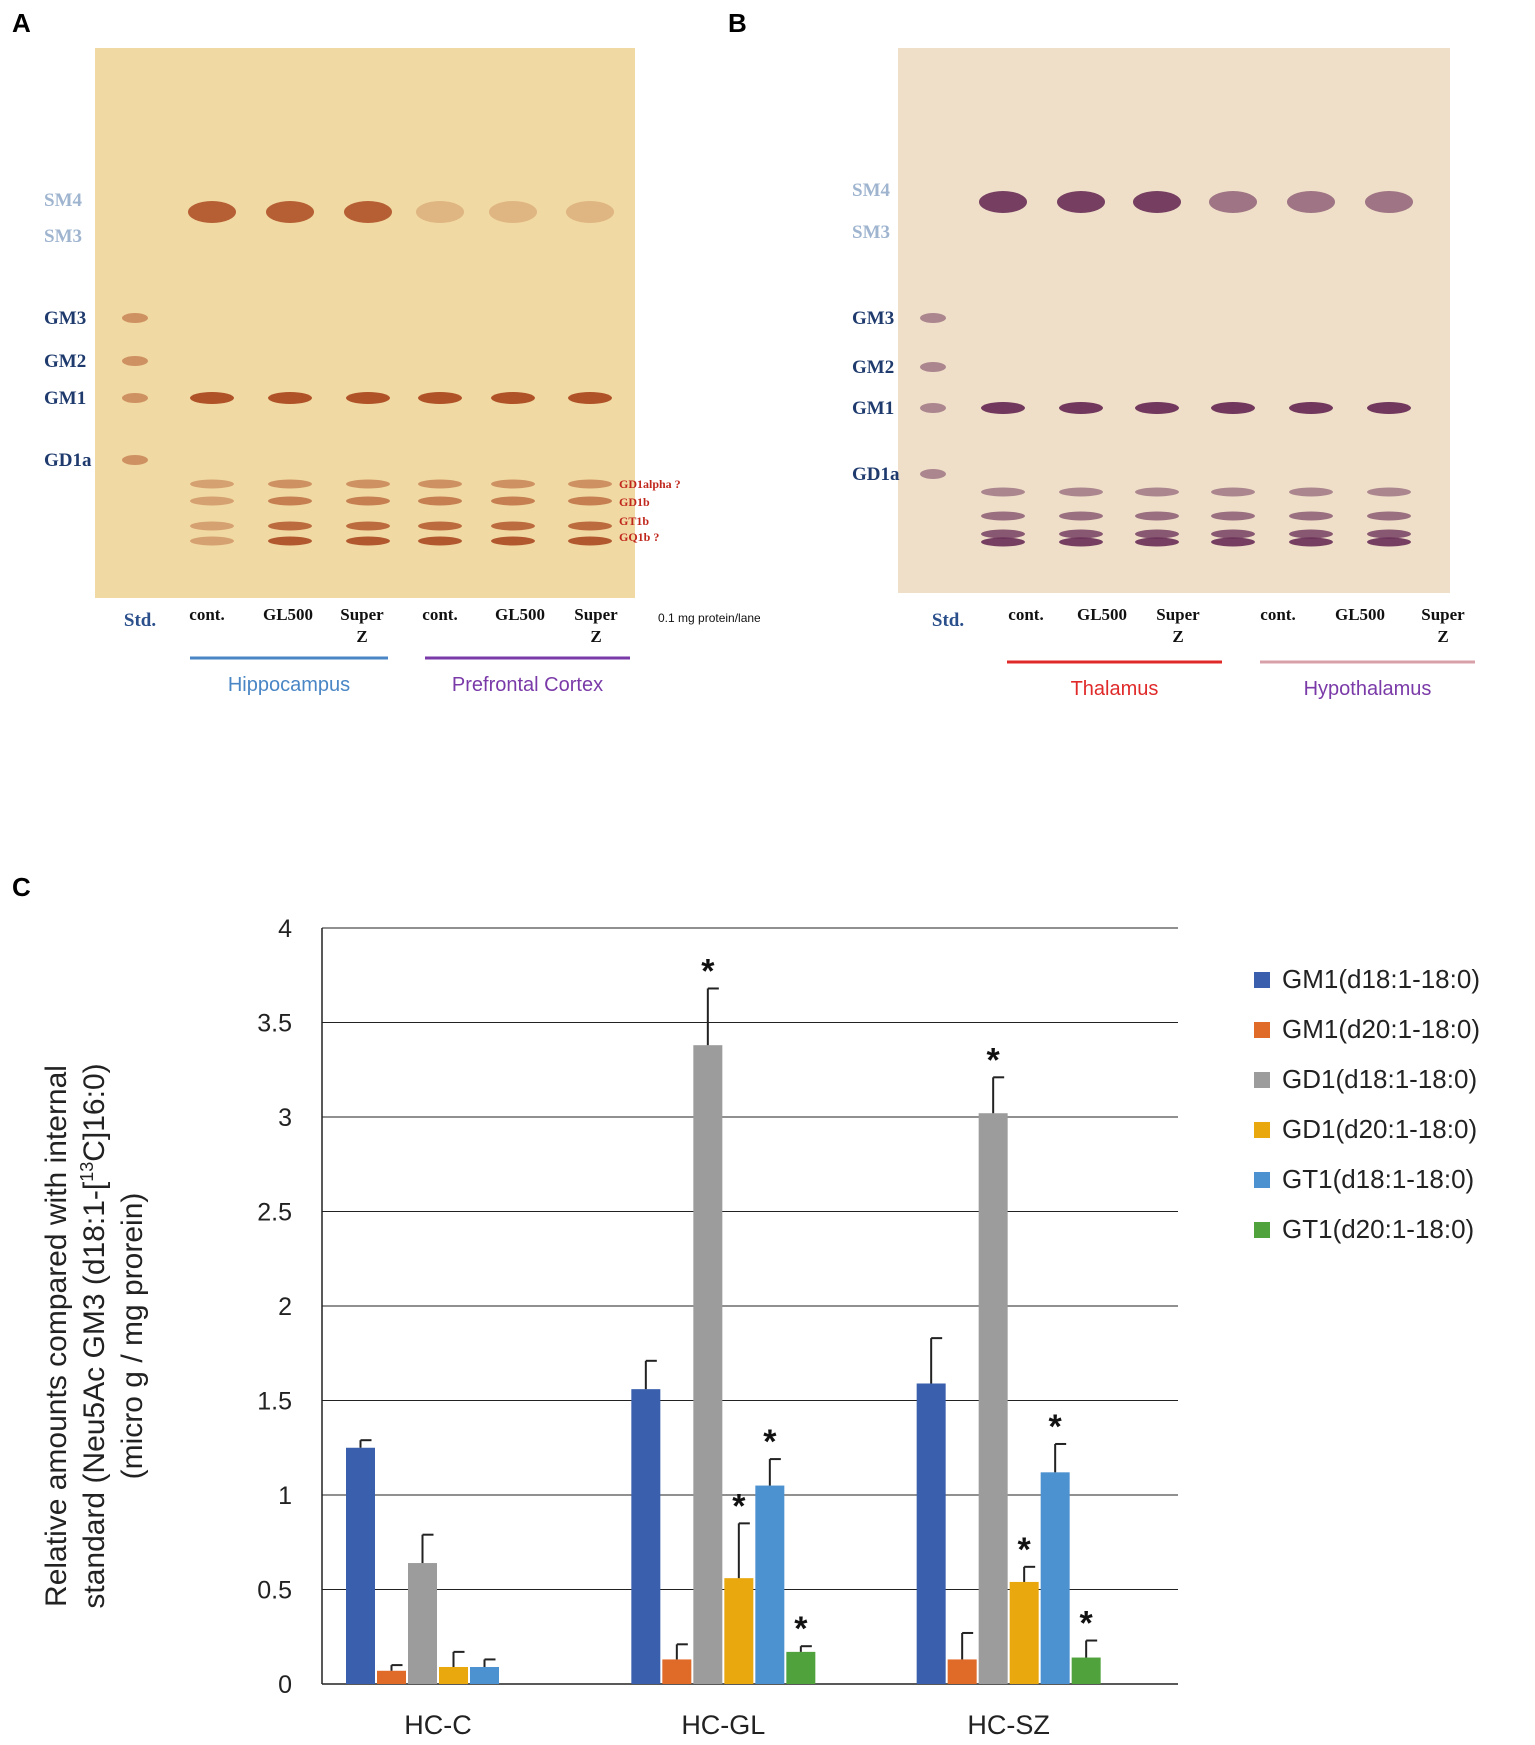 This screenshot has height=1745, width=1535. Describe the element at coordinates (484, 1675) in the screenshot. I see `bar-GT1(d18:1-18:0)-HC-C` at that location.